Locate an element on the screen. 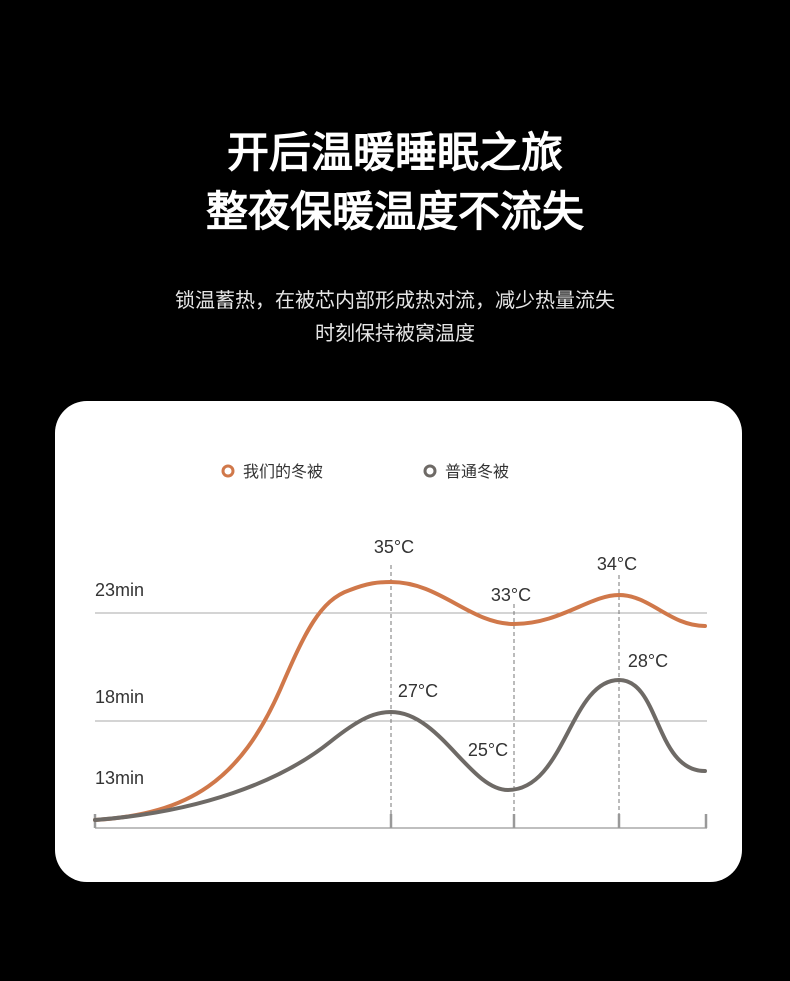 The image size is (790, 981). y-tick-18min: 18min is located at coordinates (119, 697).